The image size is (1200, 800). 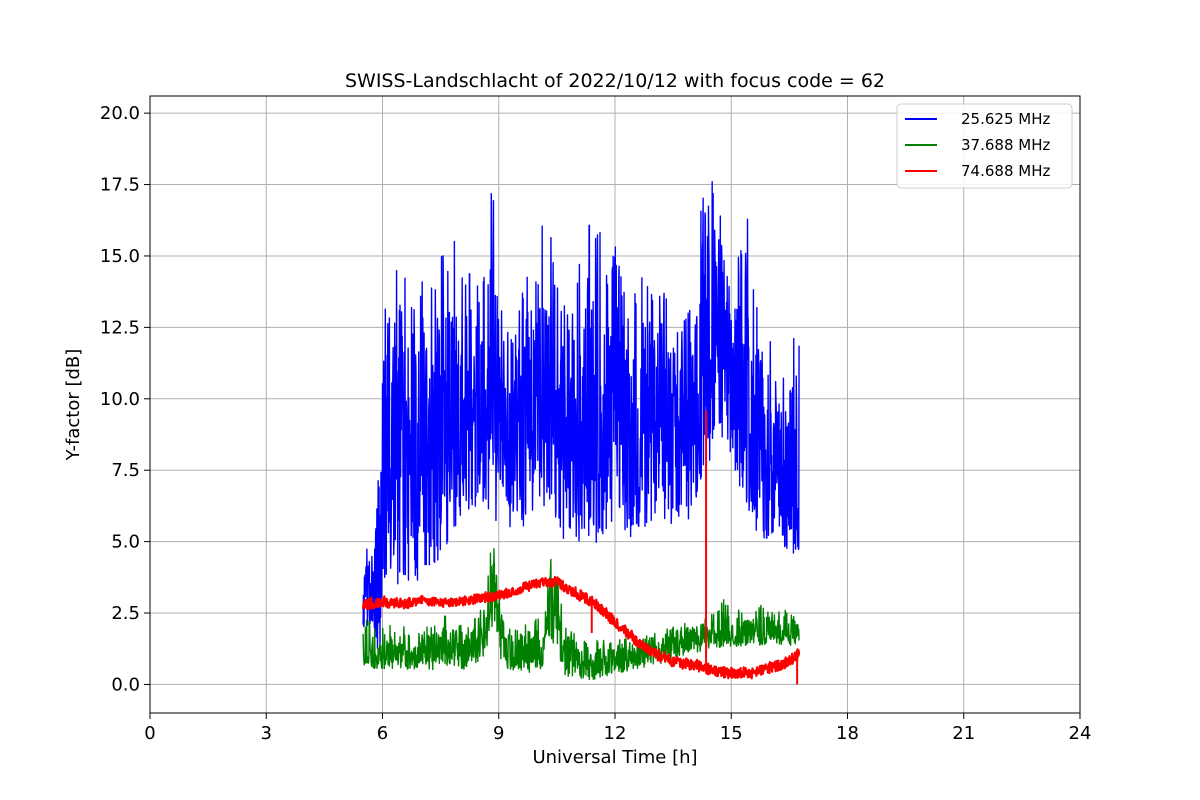 I want to click on y-tick-label-5: 12.5, so click(x=120, y=327).